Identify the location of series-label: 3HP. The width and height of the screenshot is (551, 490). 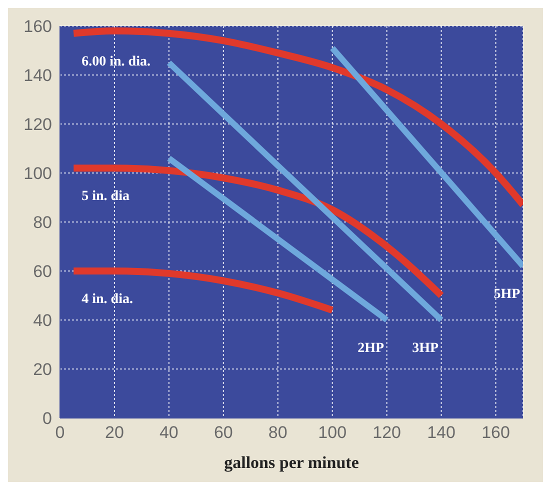
(425, 348).